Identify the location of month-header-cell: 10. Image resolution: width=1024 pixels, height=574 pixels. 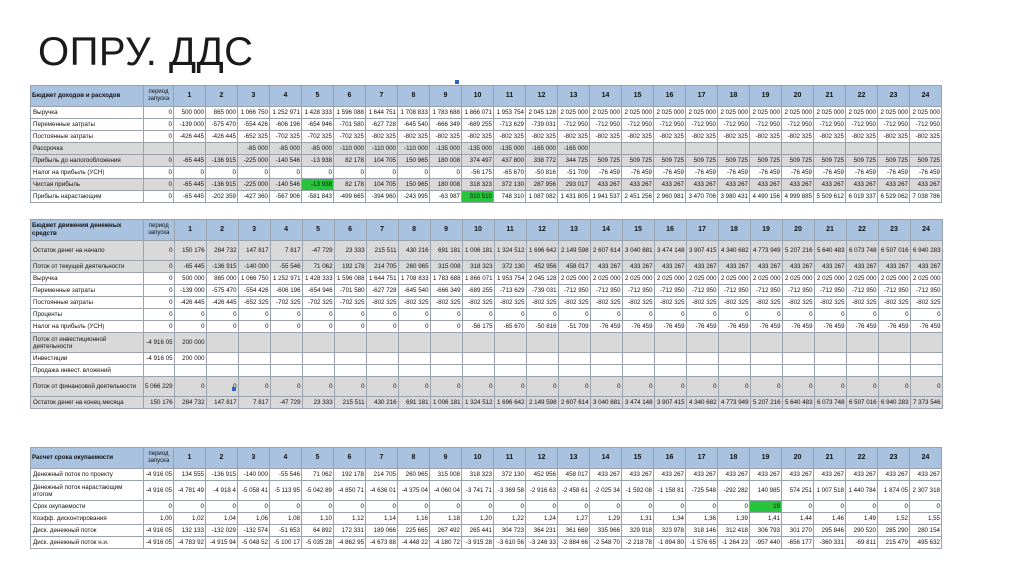
(477, 96).